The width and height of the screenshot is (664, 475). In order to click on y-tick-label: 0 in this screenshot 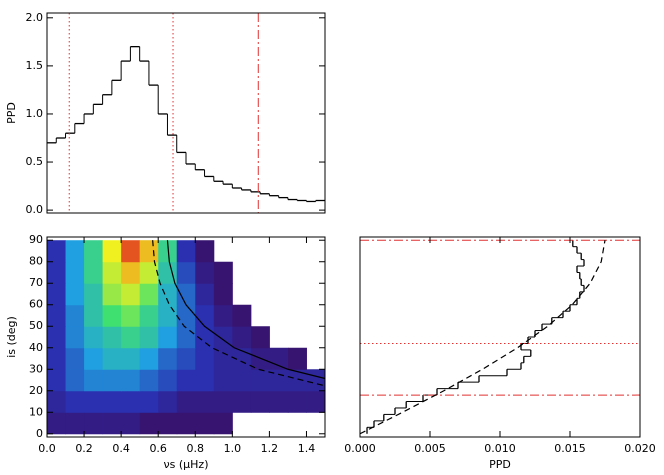, I will do `click(39, 433)`.